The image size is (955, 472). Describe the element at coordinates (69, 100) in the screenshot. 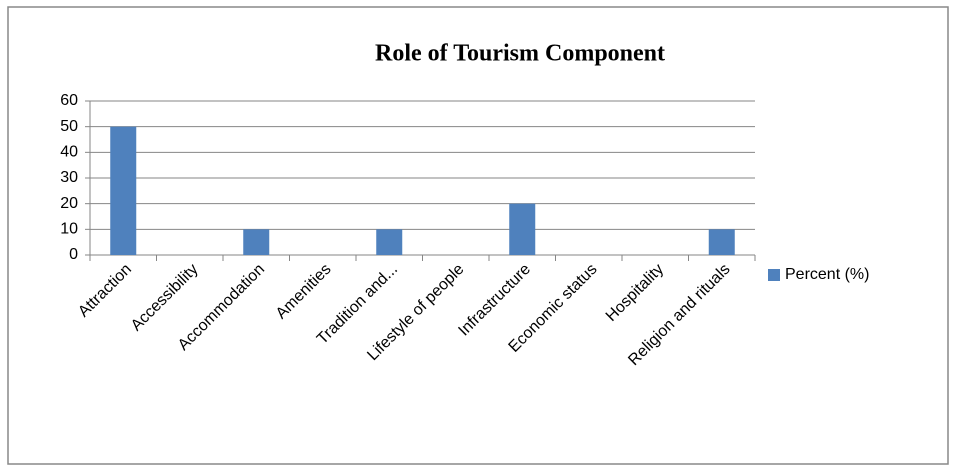

I see `y-tick-label: 60` at that location.